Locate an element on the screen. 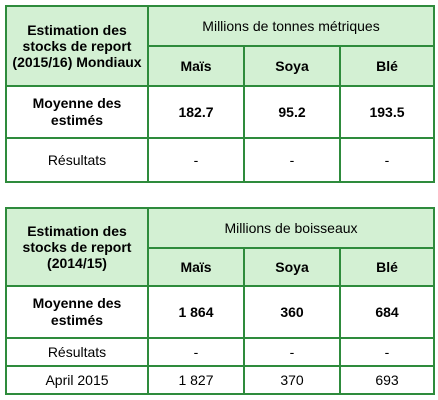 Image resolution: width=438 pixels, height=400 pixels. table-row: Moyenne des estimés 182.7 95.2 193.5 is located at coordinates (220, 112).